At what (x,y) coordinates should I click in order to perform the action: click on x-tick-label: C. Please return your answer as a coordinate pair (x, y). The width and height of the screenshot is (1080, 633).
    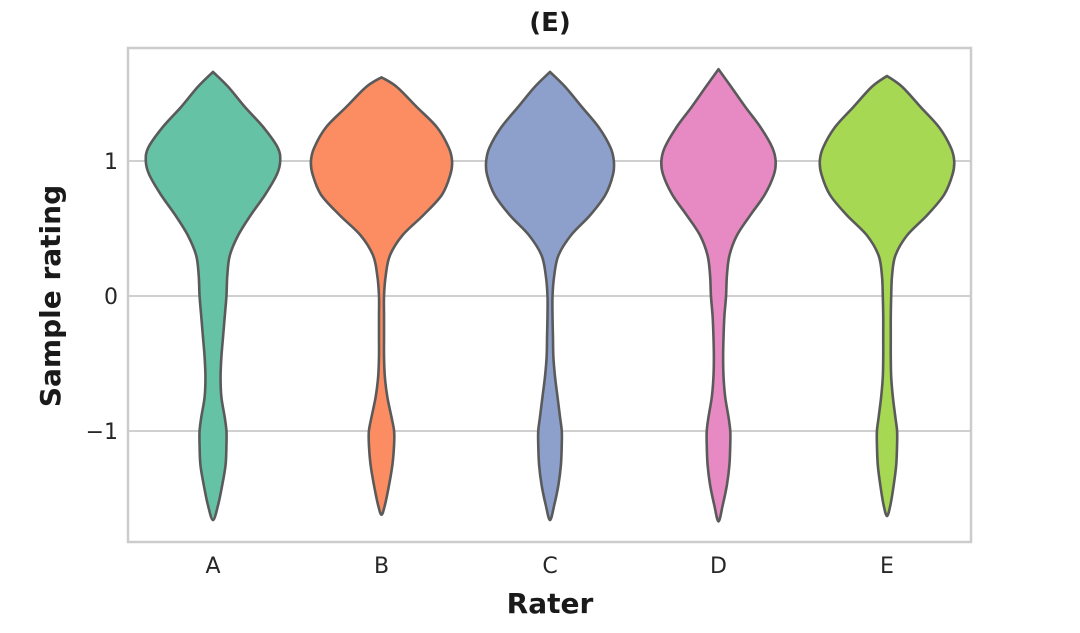
    Looking at the image, I should click on (549, 566).